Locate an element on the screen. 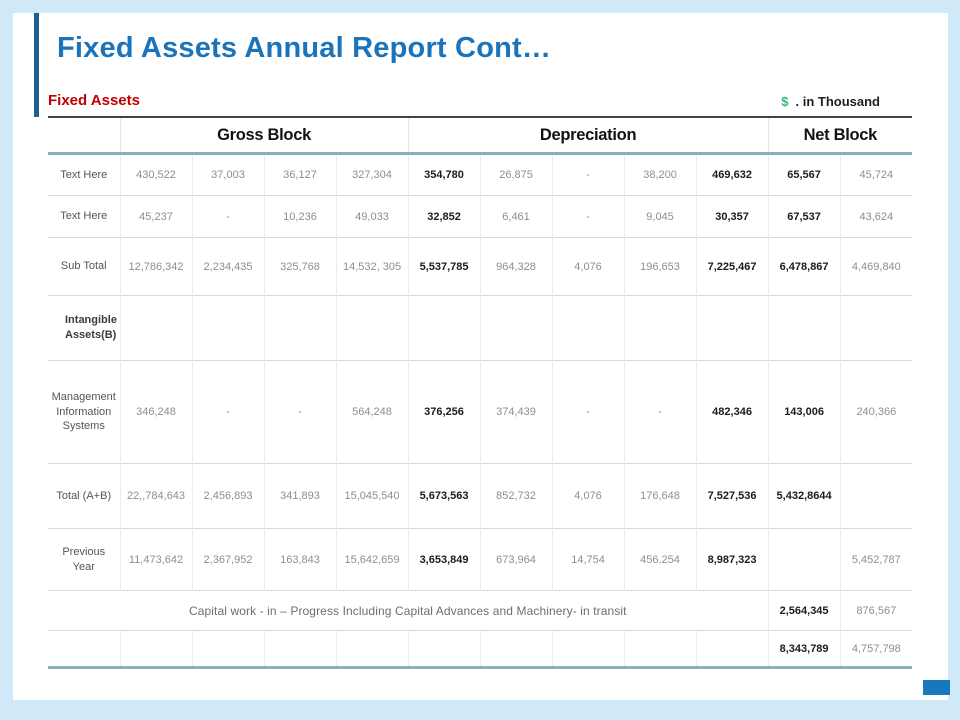 This screenshot has height=720, width=960. table-cell: 10,236 is located at coordinates (299, 216).